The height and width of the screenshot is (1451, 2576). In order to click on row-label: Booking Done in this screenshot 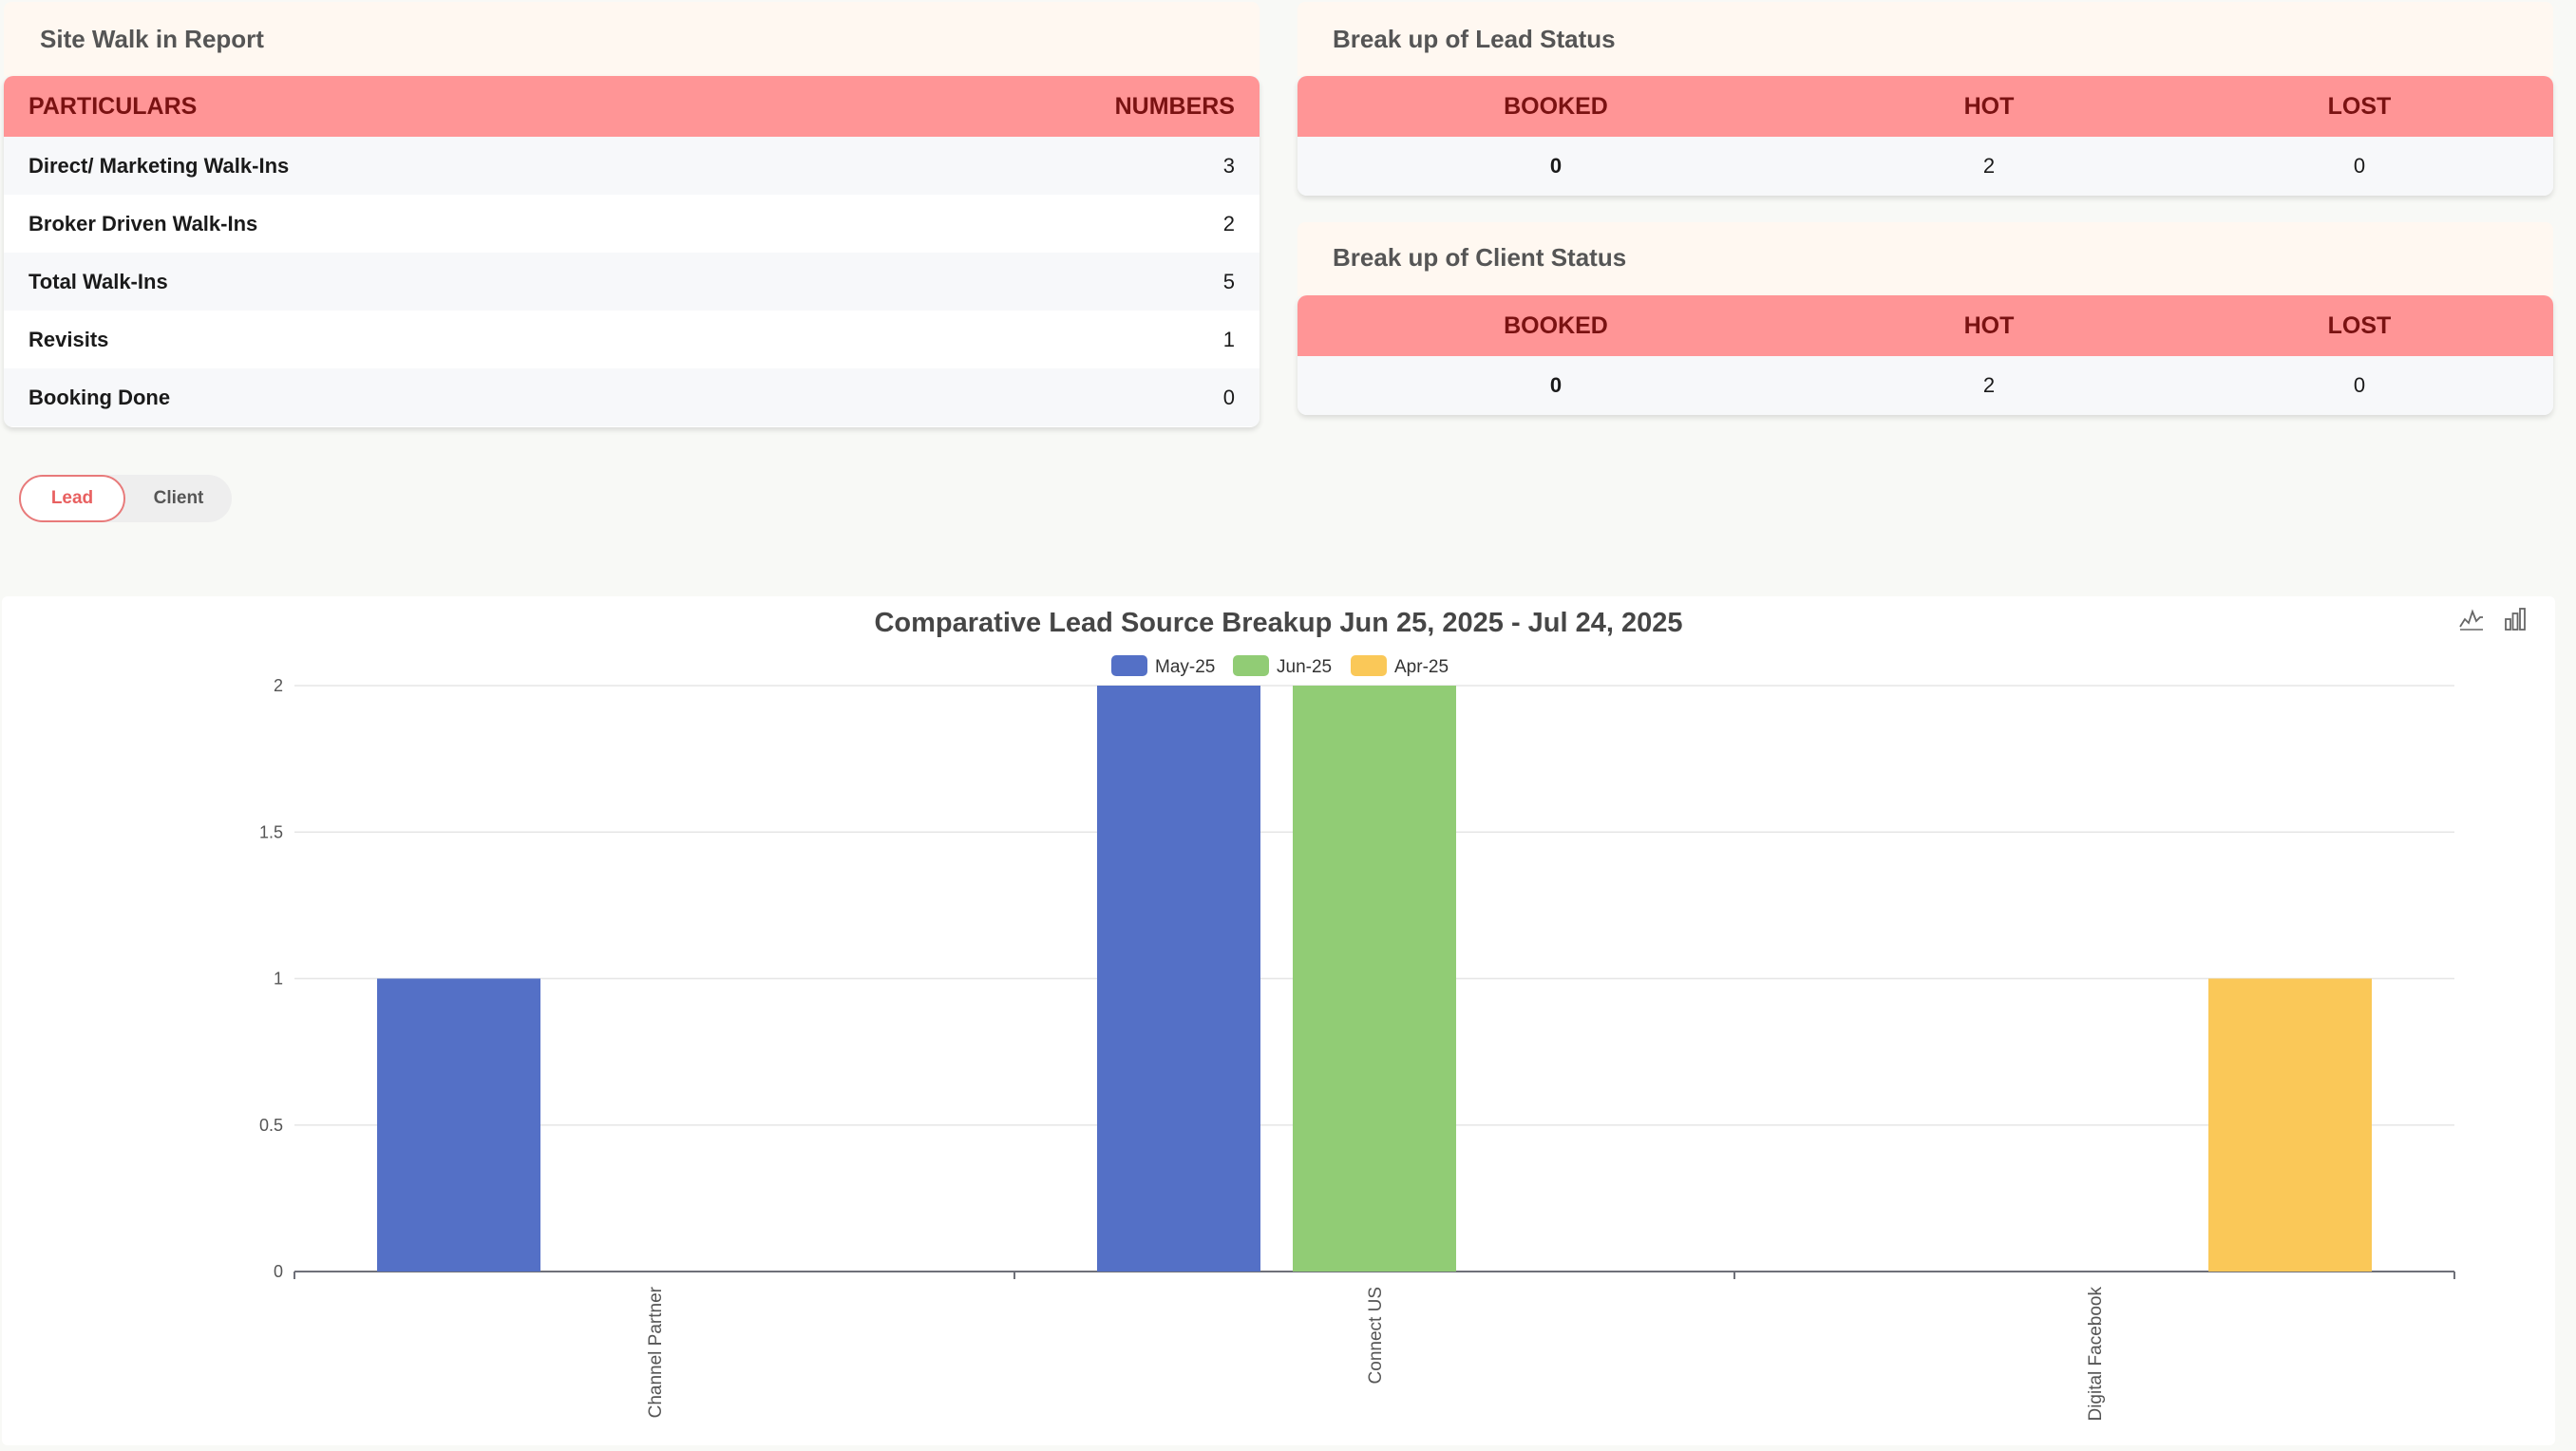, I will do `click(99, 397)`.